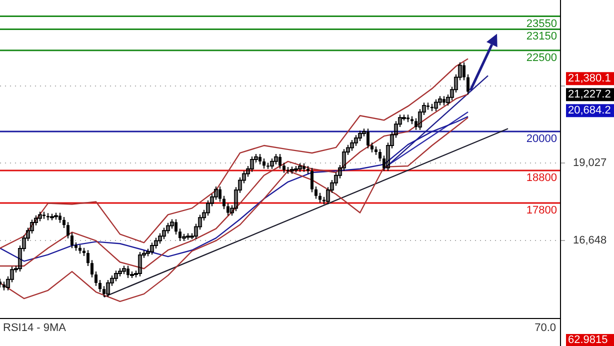 The width and height of the screenshot is (614, 346). What do you see at coordinates (541, 36) in the screenshot?
I see `ref-line-label: 23150` at bounding box center [541, 36].